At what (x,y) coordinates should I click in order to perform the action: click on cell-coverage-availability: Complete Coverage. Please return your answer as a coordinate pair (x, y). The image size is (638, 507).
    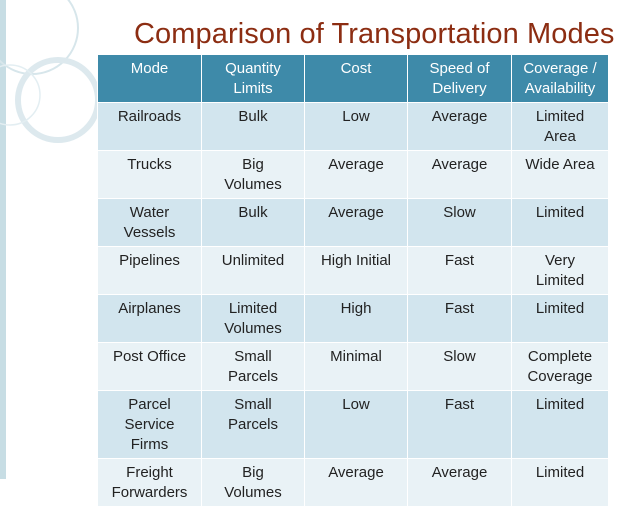
    Looking at the image, I should click on (560, 366).